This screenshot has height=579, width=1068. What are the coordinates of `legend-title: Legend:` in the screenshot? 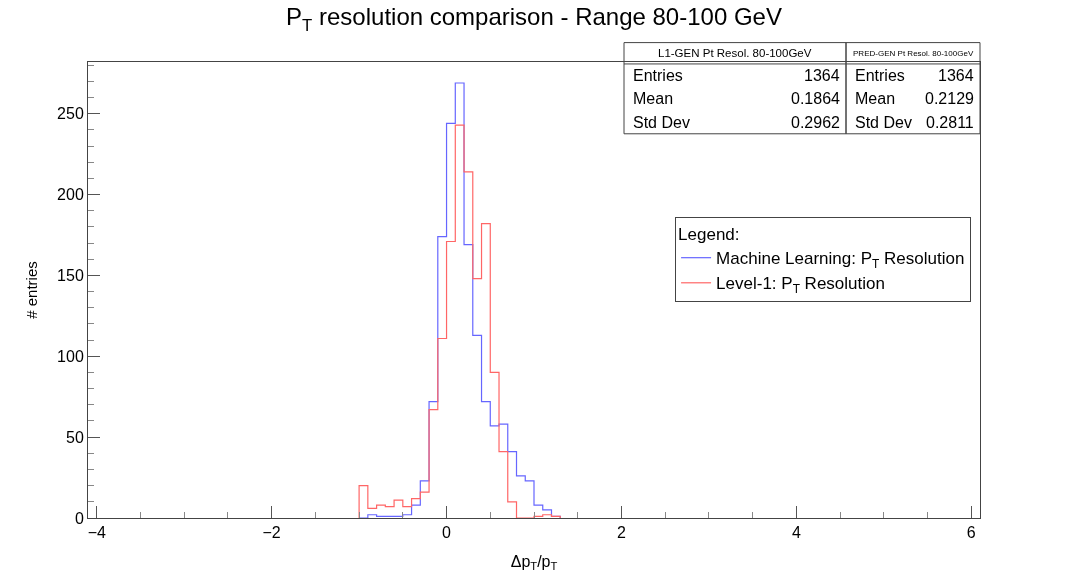 It's located at (709, 235).